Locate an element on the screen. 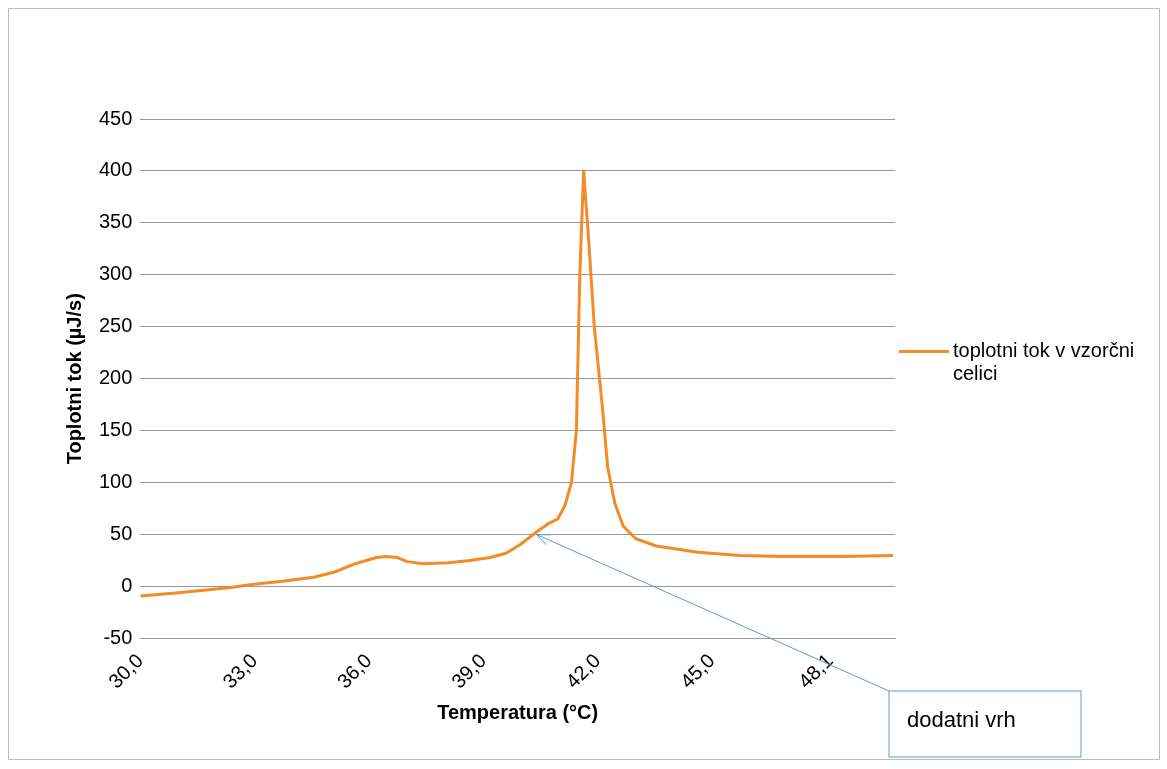  y-tick-label: 50 is located at coordinates (121, 533).